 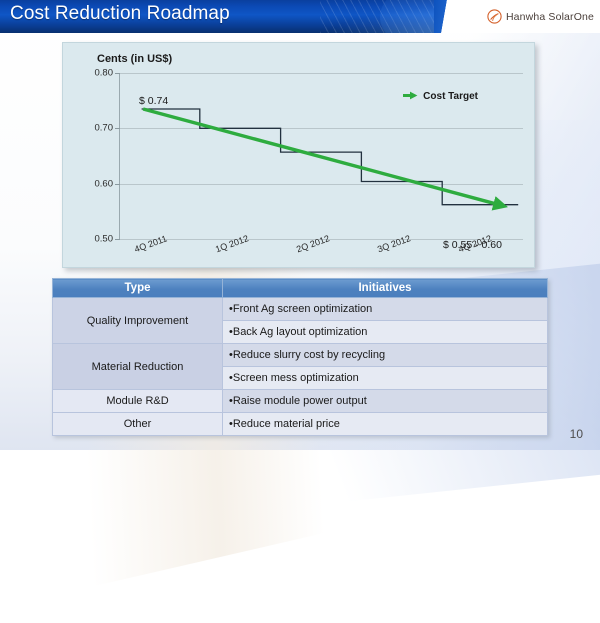 I want to click on table-cell-initiative: •Reduce material price, so click(x=385, y=424).